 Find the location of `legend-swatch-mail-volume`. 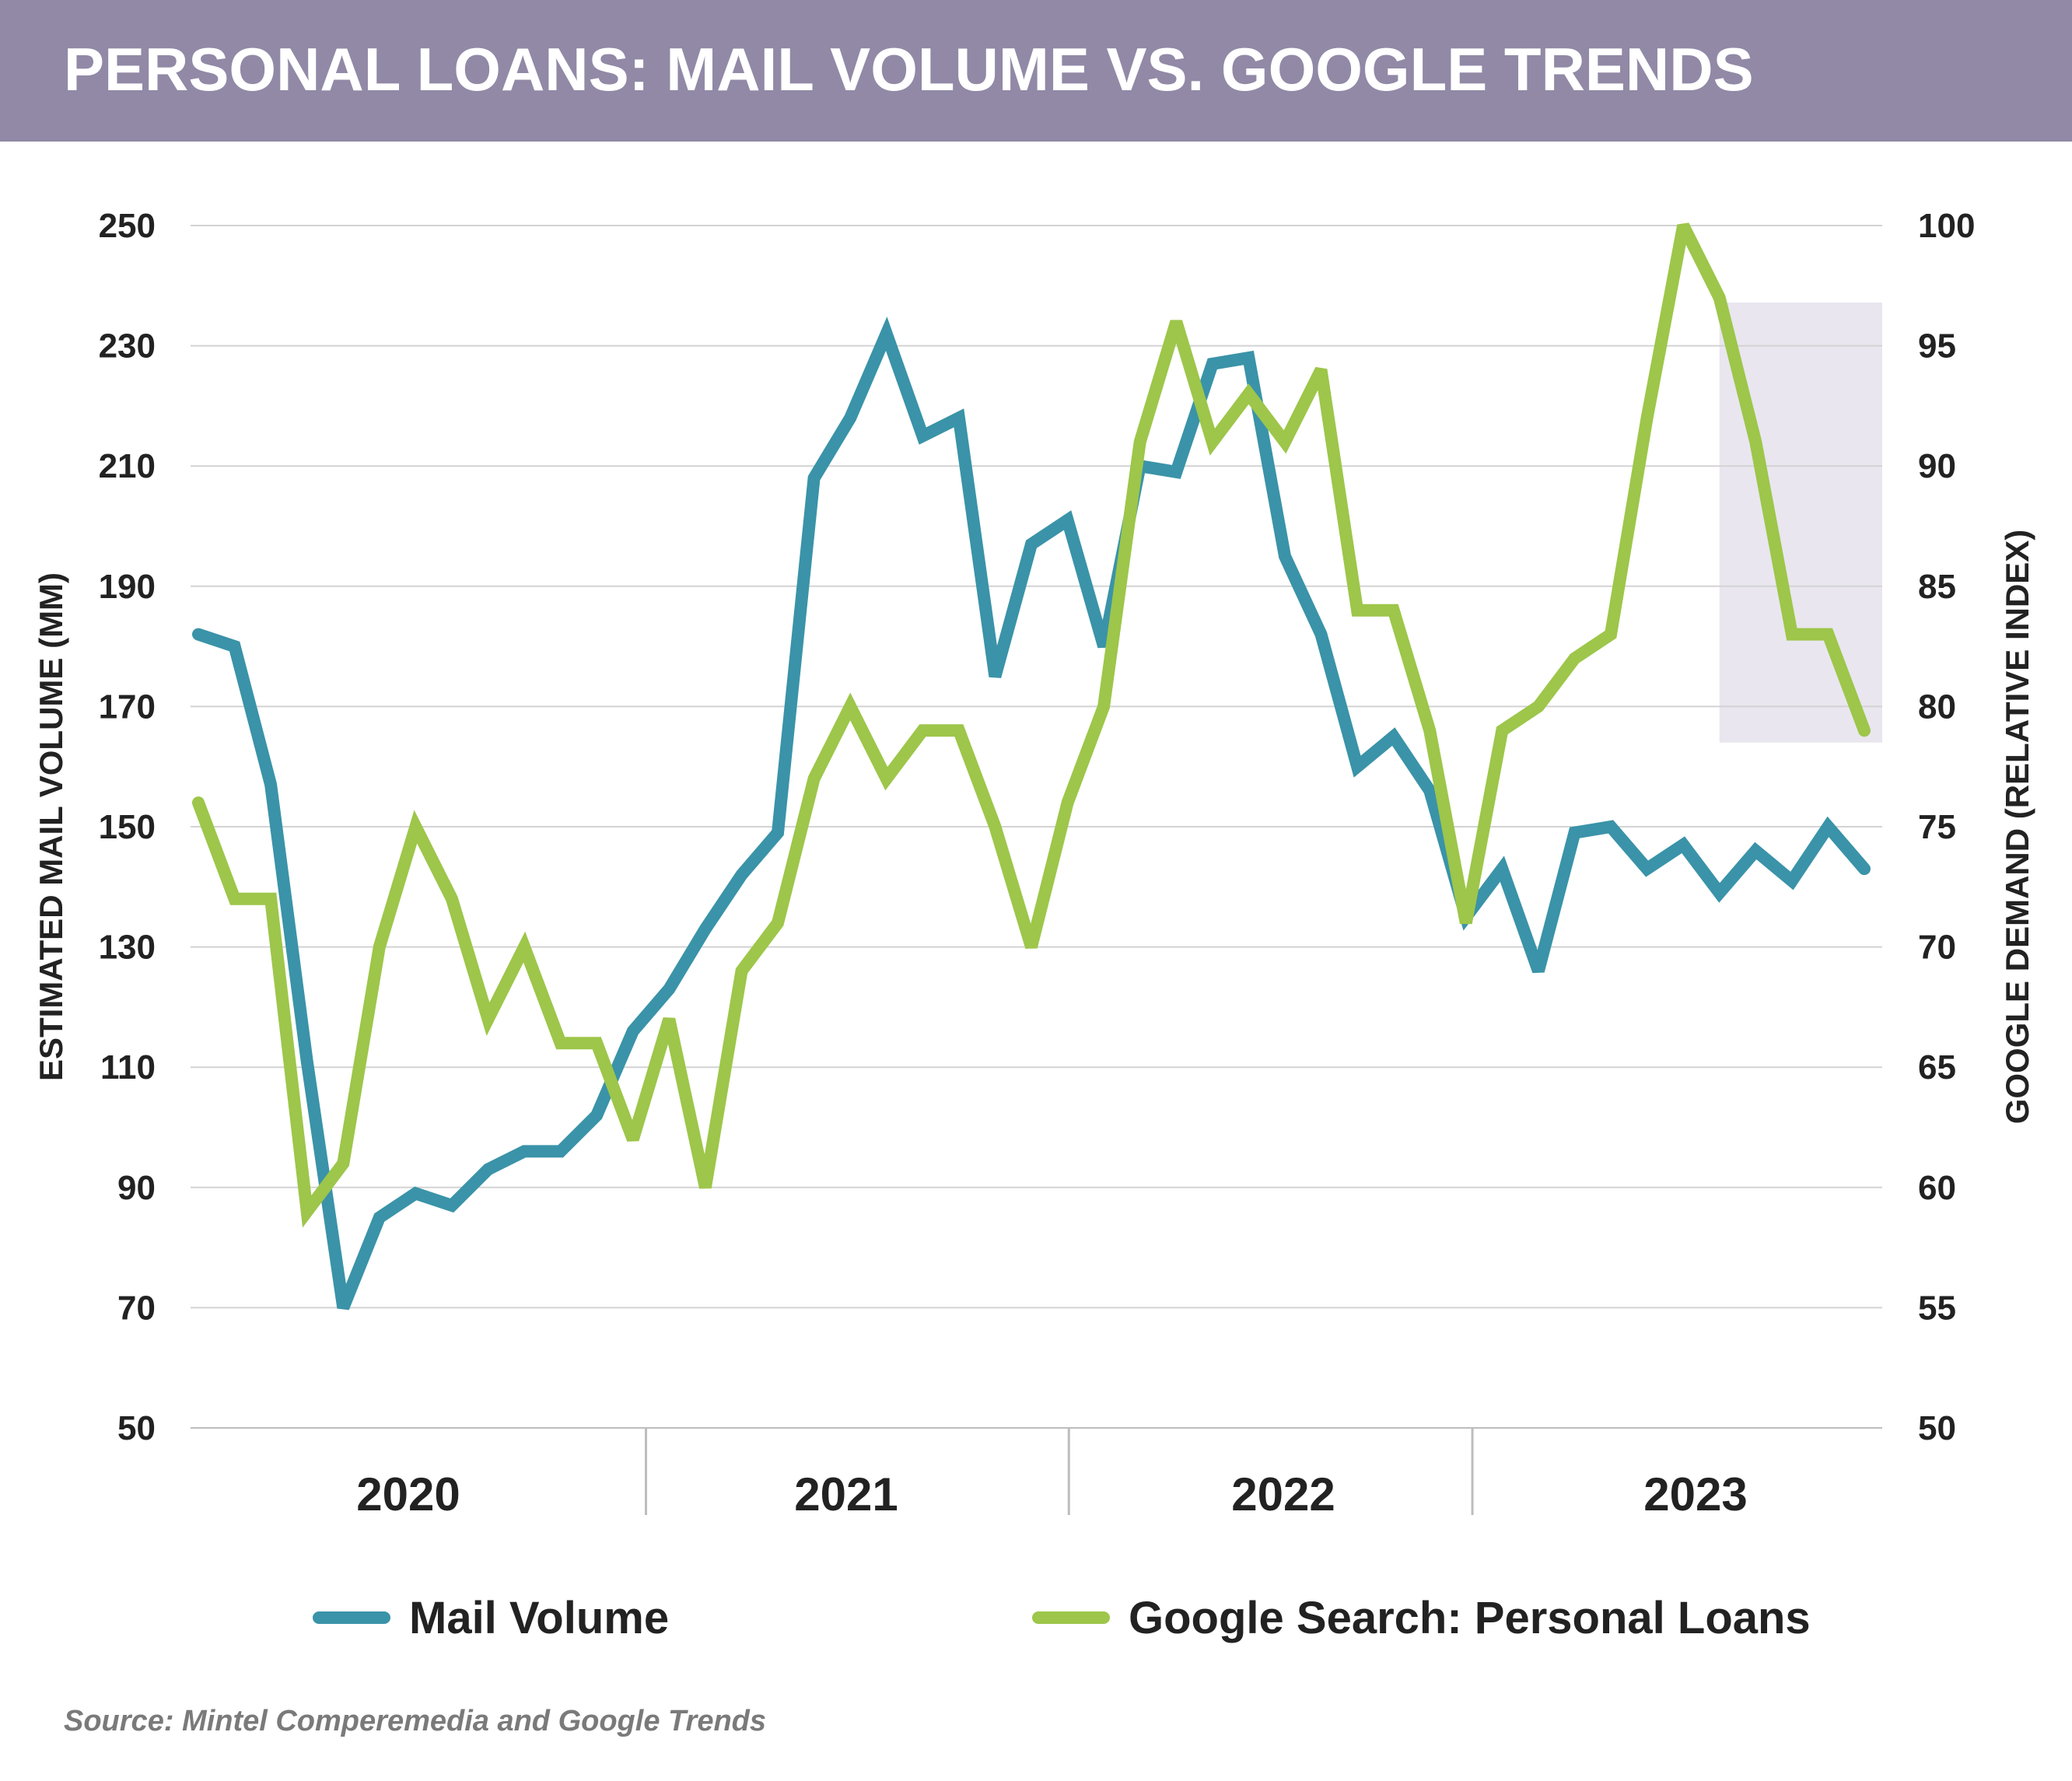

legend-swatch-mail-volume is located at coordinates (351, 1617).